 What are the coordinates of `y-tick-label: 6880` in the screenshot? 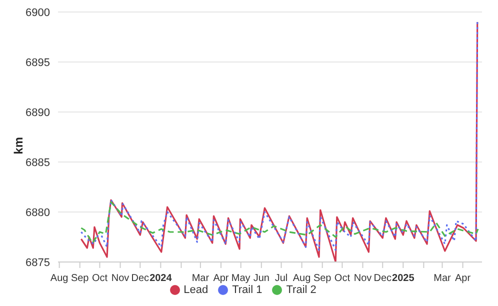 It's located at (38, 212).